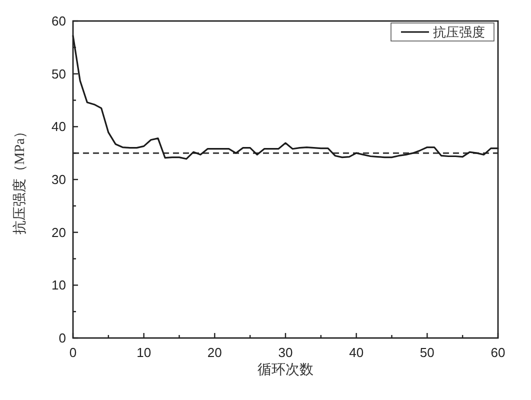 The width and height of the screenshot is (531, 400). I want to click on y-tick-label: 10, so click(59, 285).